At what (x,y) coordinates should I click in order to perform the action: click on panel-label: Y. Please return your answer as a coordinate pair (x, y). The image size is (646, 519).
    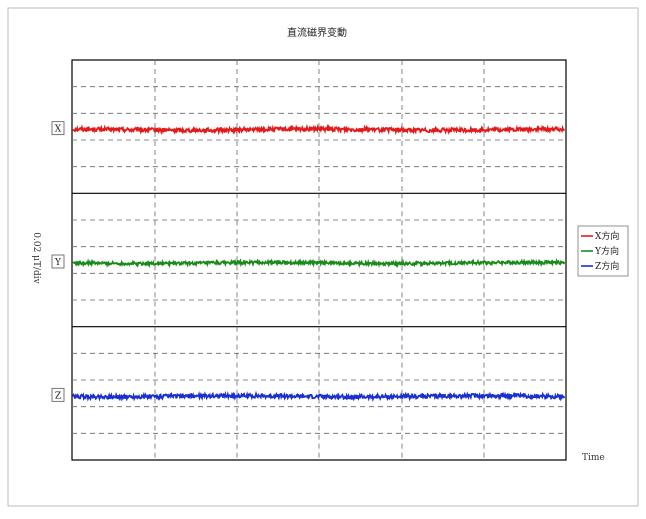
    Looking at the image, I should click on (58, 263).